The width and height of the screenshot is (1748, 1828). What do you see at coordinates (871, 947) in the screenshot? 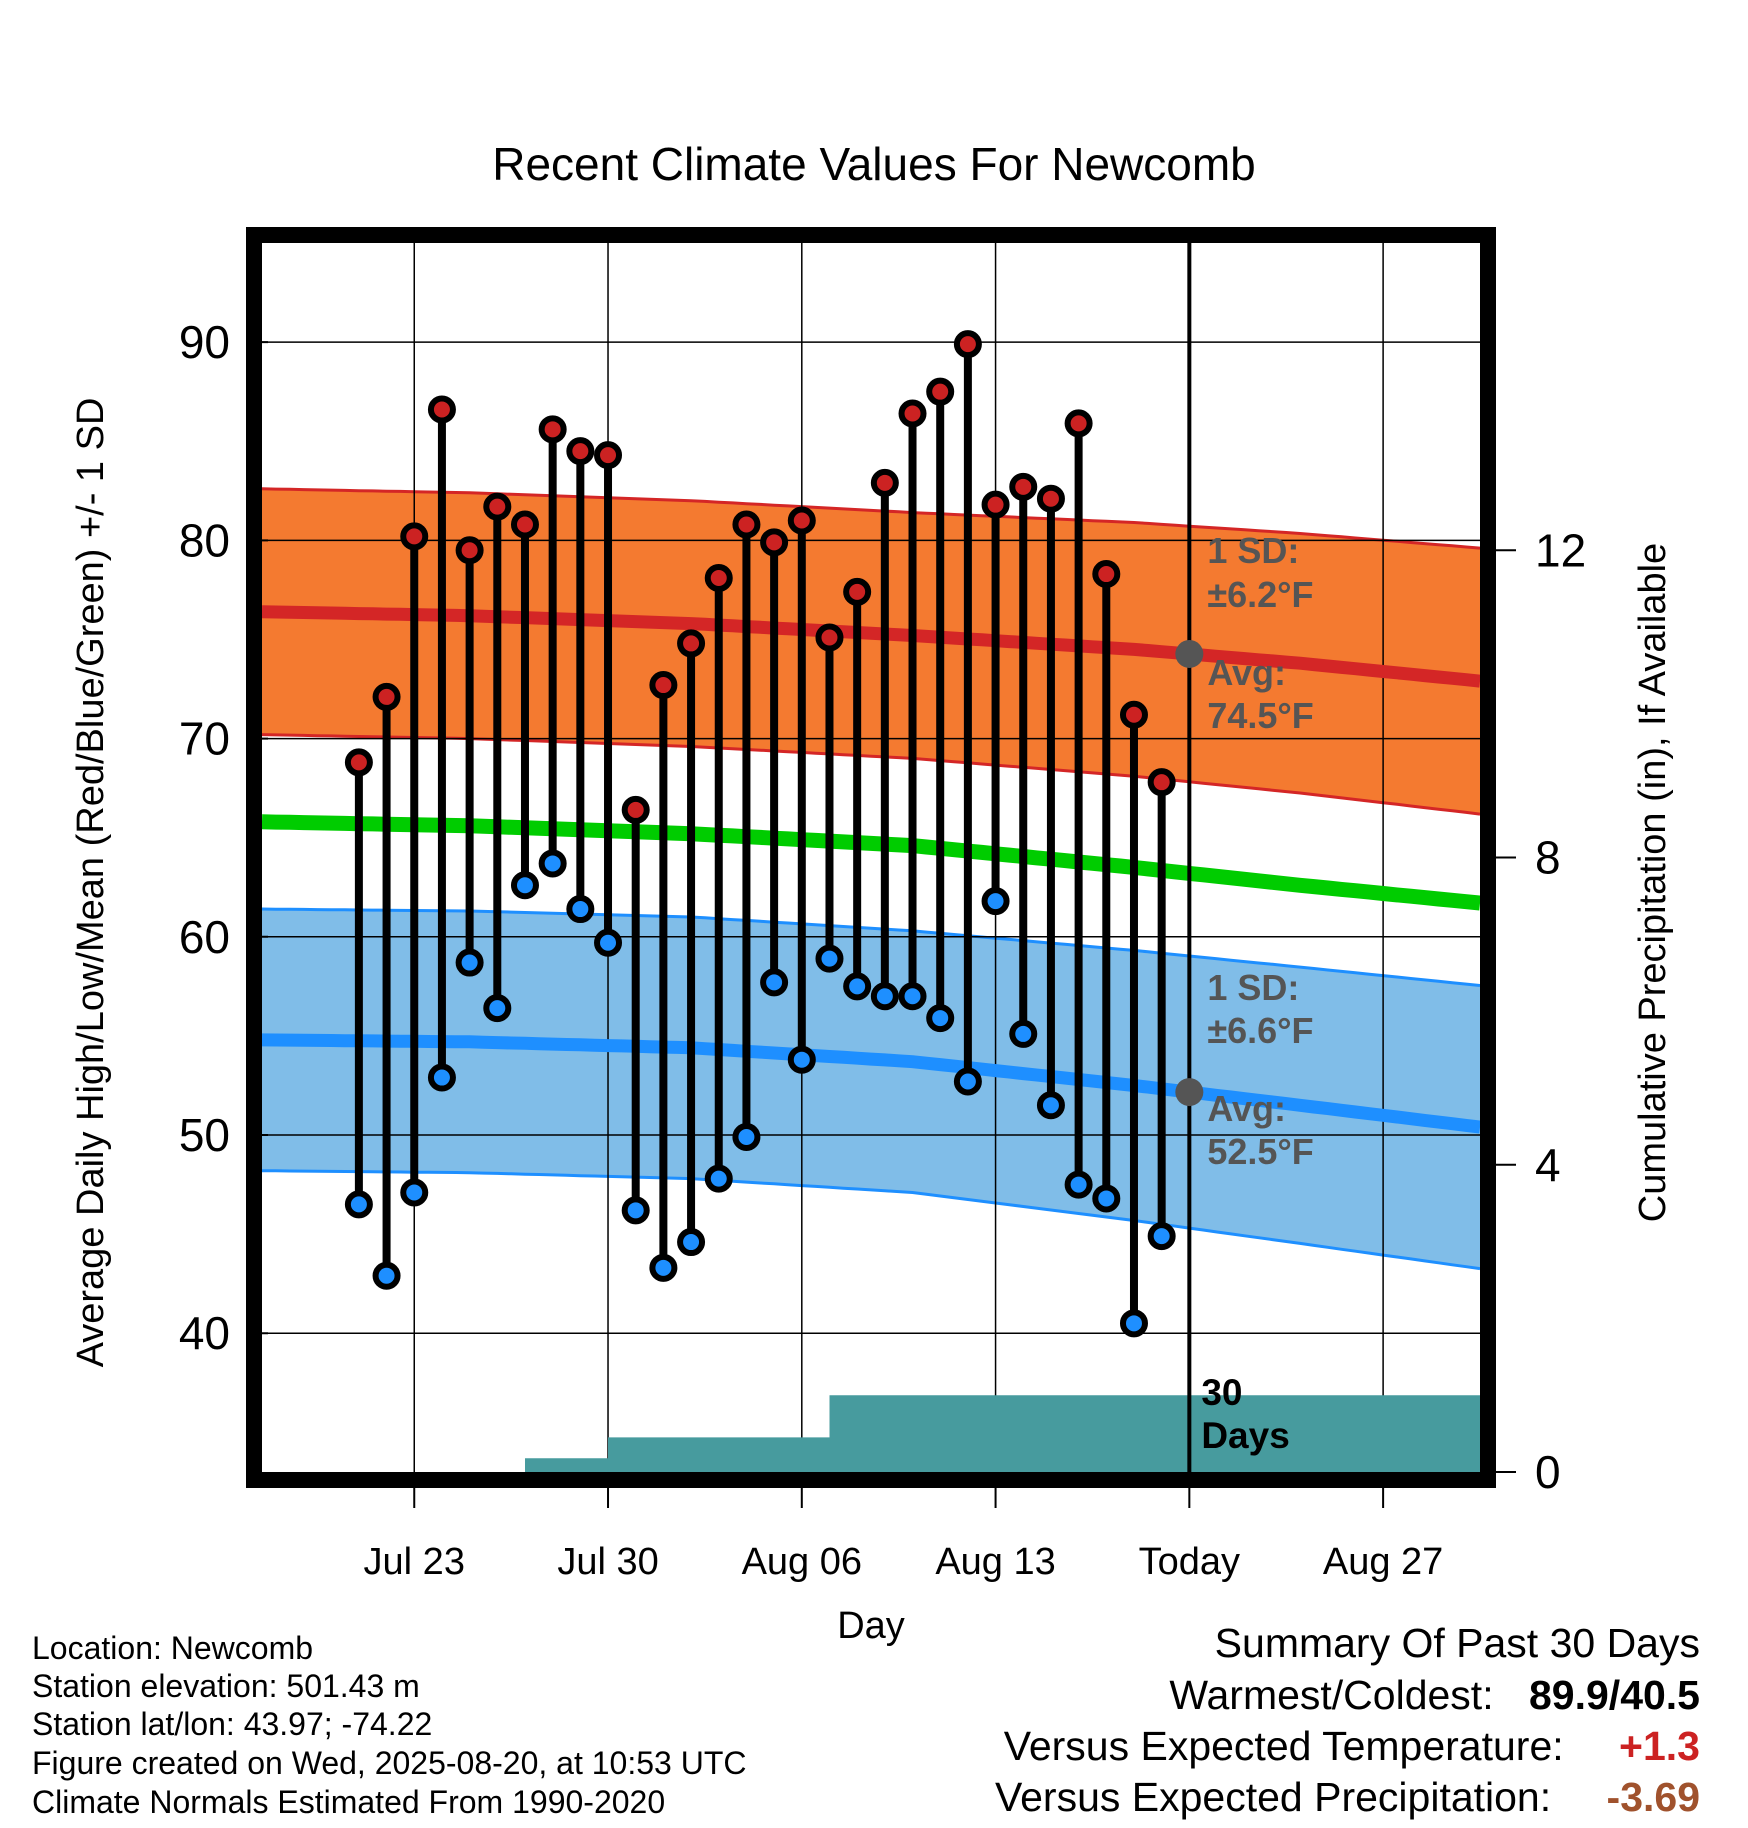
I see `low-band-upper-edge` at bounding box center [871, 947].